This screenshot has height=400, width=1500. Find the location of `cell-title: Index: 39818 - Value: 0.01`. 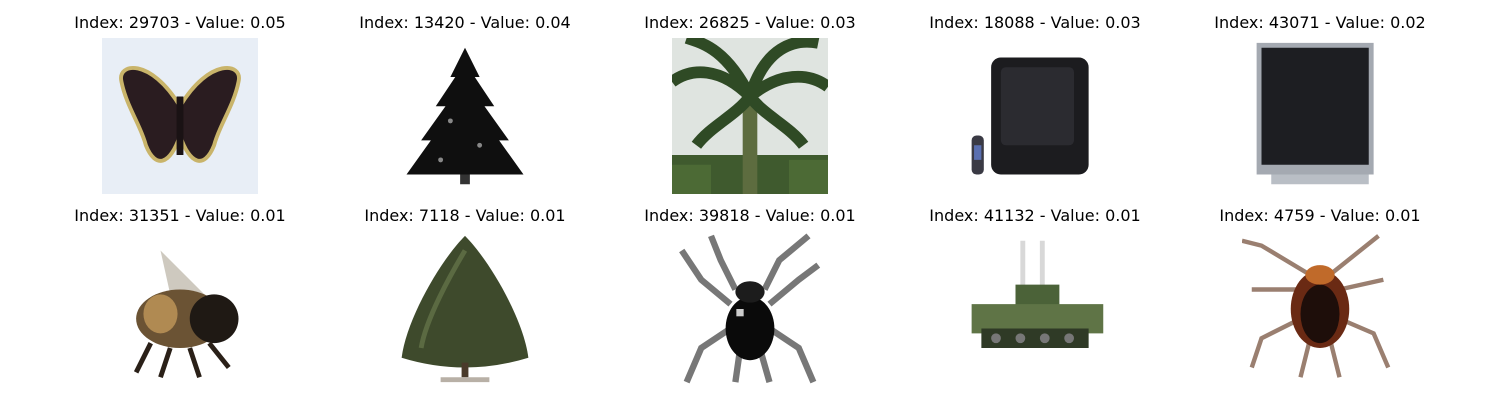

cell-title: Index: 39818 - Value: 0.01 is located at coordinates (750, 215).